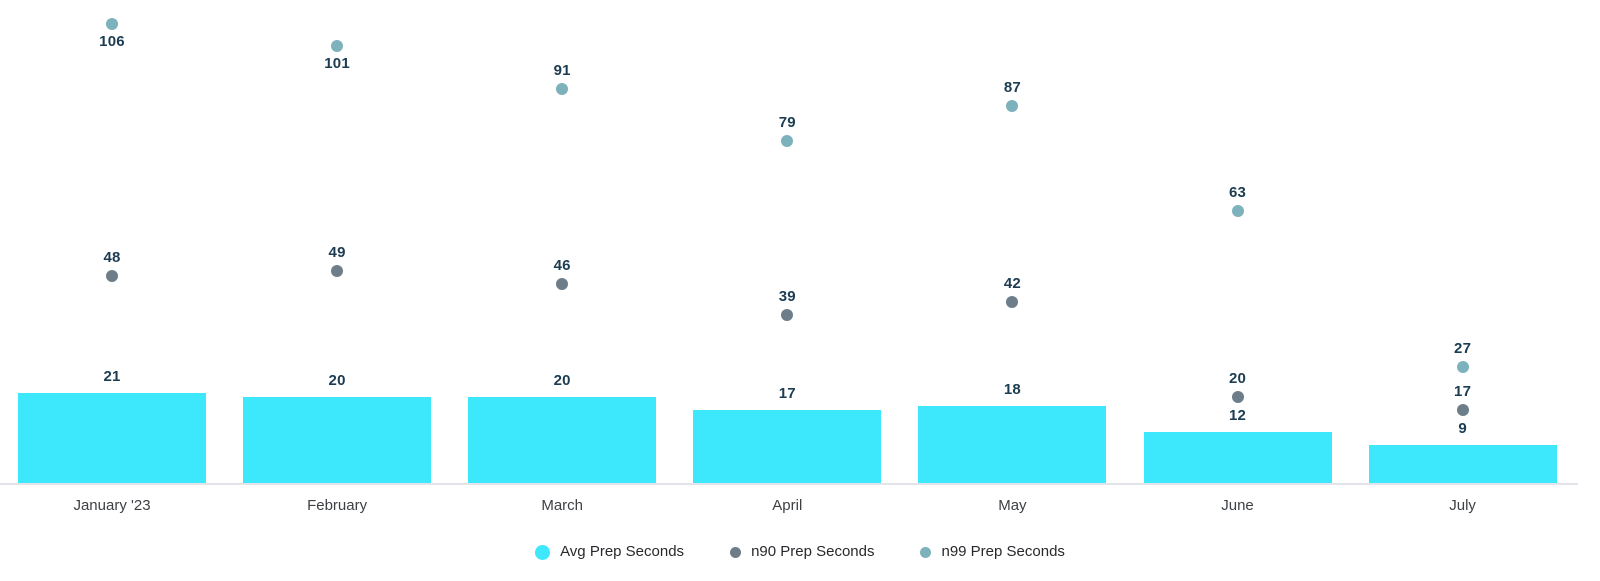 This screenshot has width=1600, height=581. Describe the element at coordinates (337, 253) in the screenshot. I see `value-label: 49` at that location.